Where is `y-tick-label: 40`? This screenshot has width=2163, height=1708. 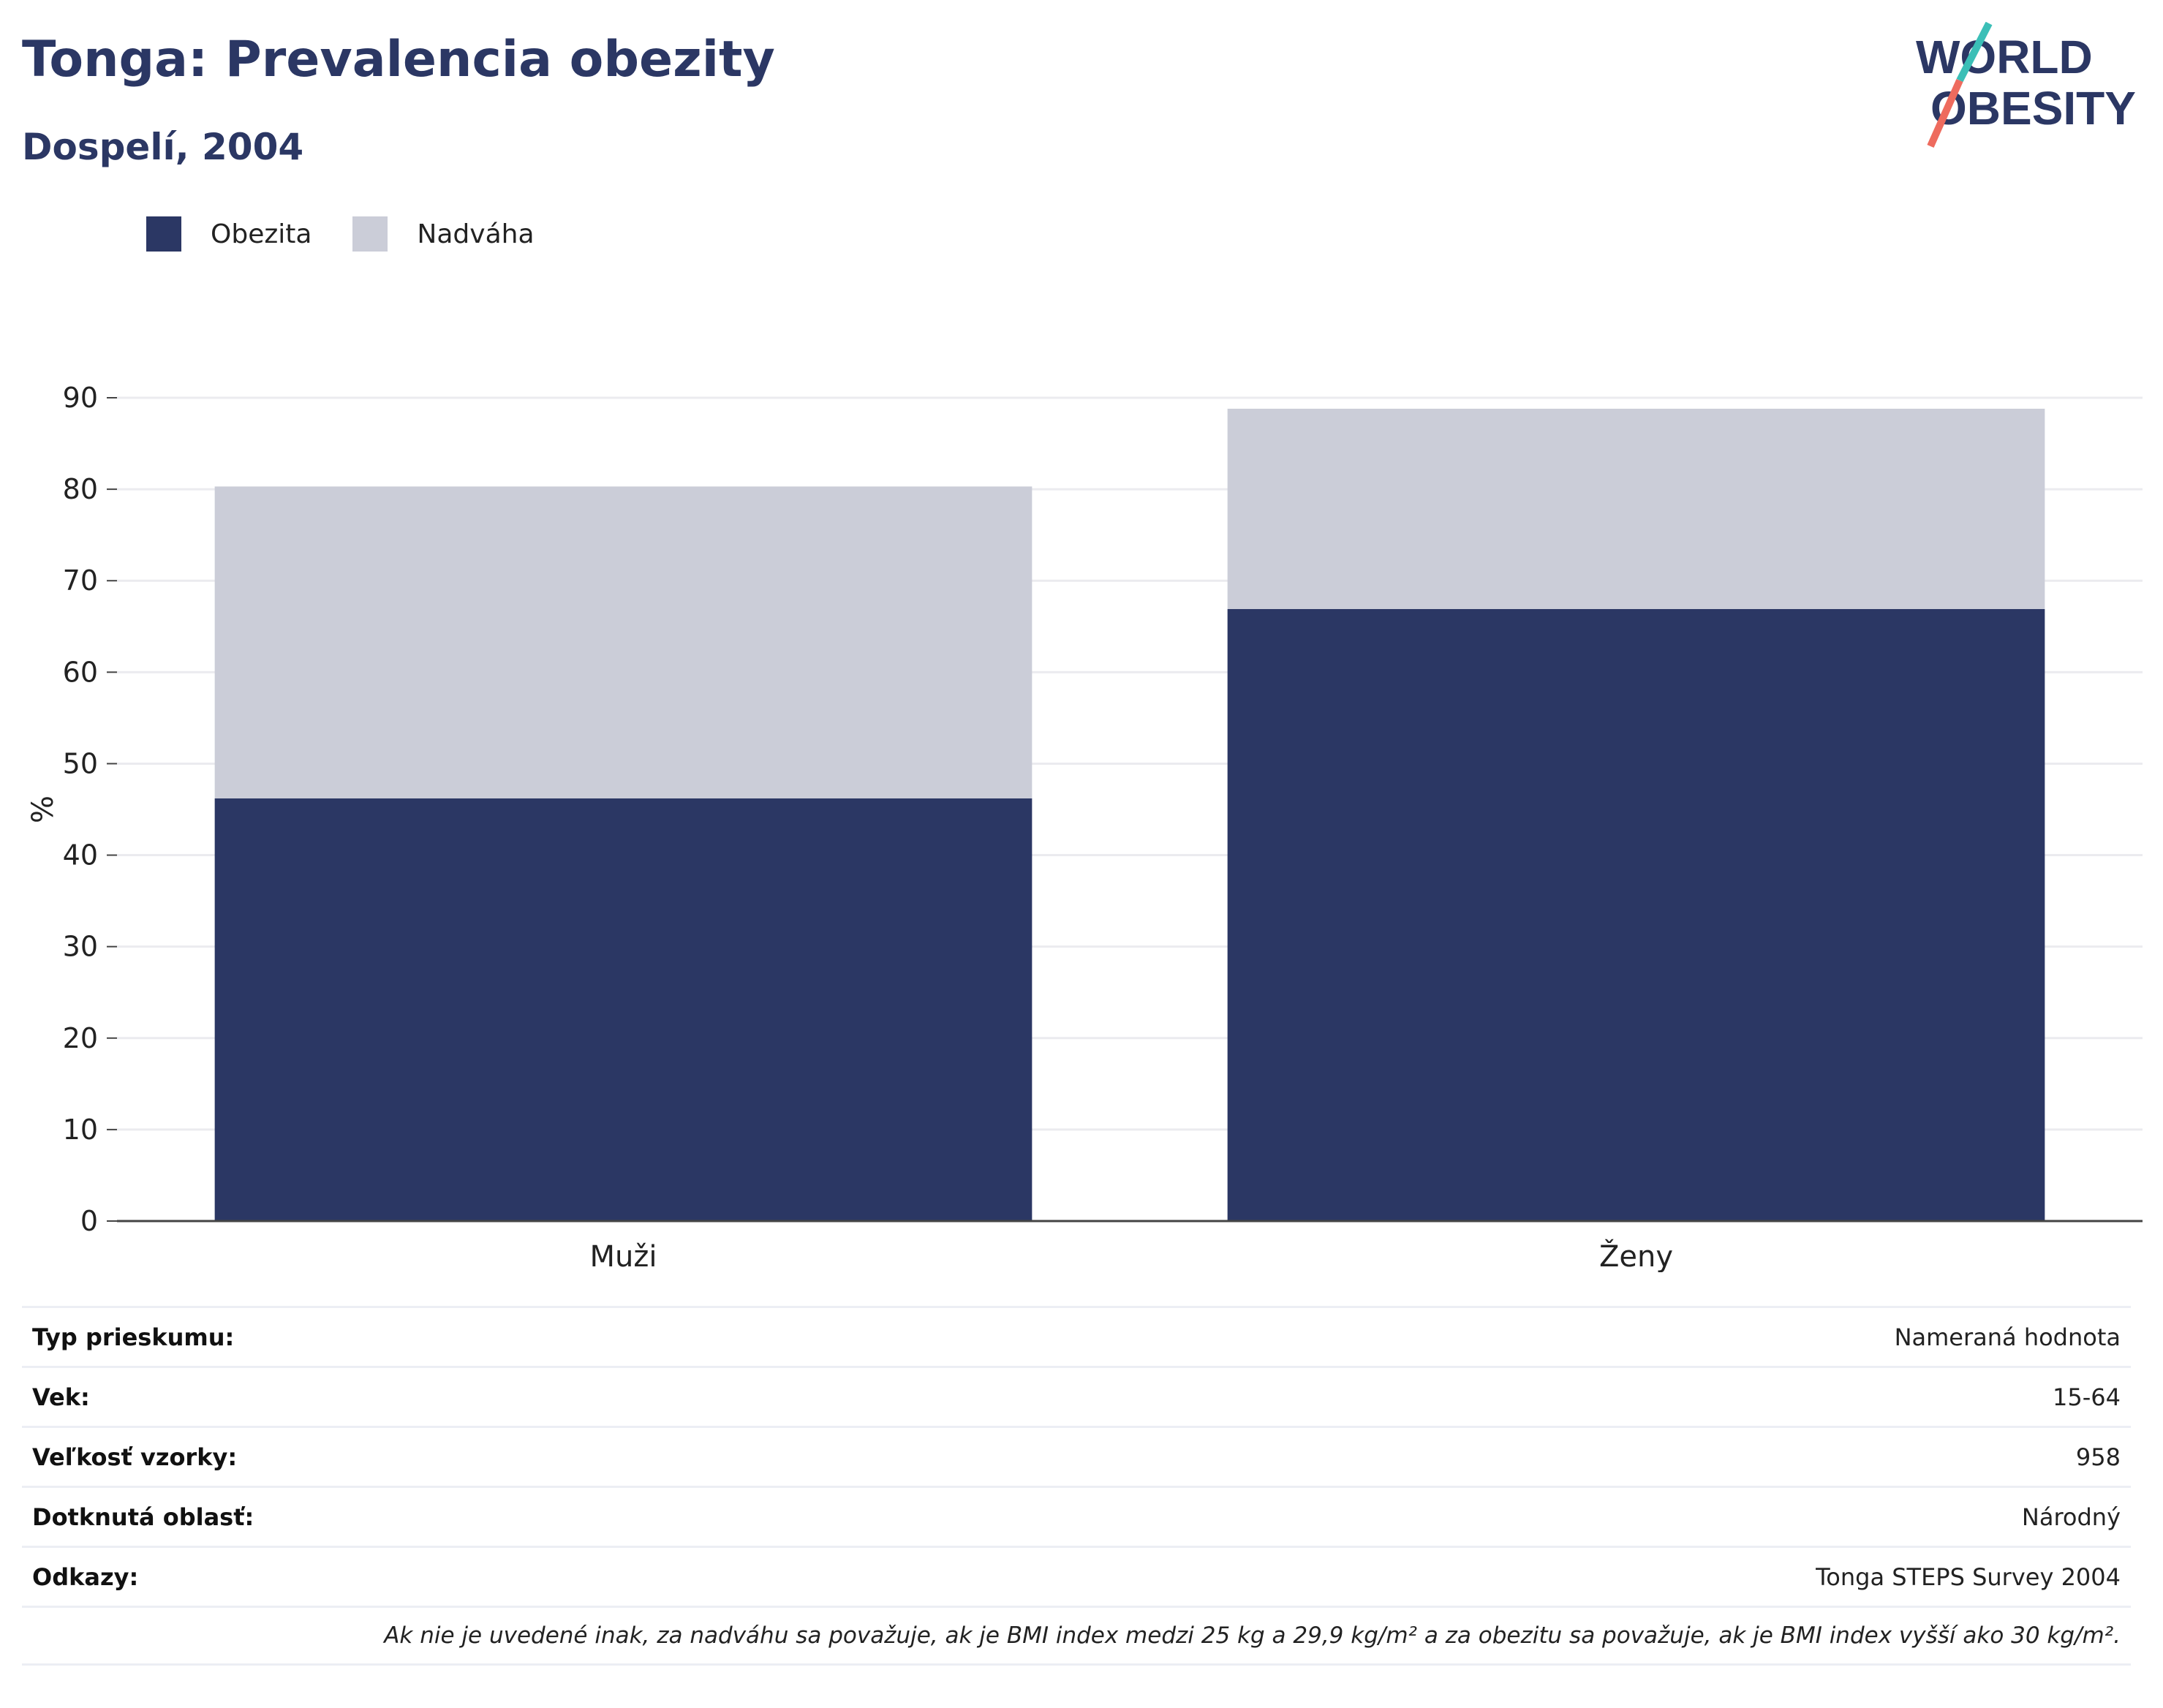 y-tick-label: 40 is located at coordinates (81, 855).